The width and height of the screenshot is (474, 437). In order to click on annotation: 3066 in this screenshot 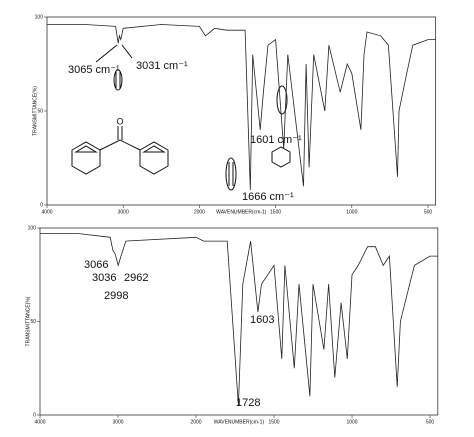, I will do `click(96, 265)`.